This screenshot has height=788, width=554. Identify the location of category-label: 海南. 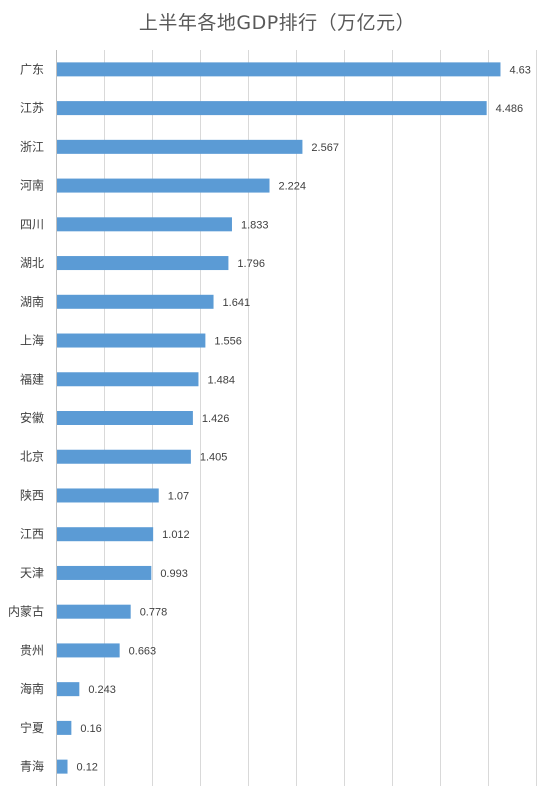
(32, 688).